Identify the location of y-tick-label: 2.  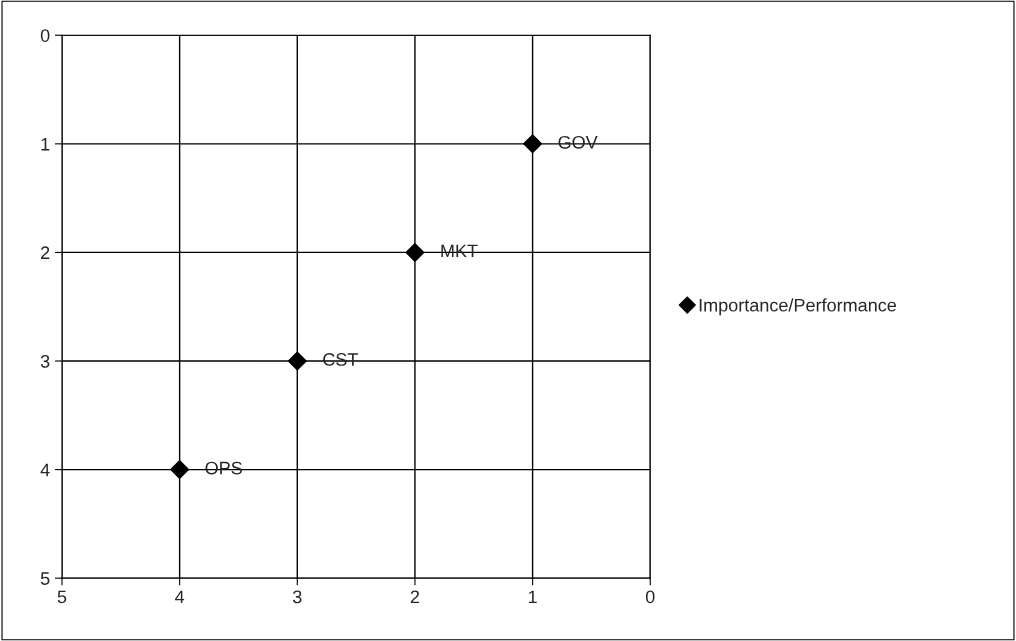
(45, 252).